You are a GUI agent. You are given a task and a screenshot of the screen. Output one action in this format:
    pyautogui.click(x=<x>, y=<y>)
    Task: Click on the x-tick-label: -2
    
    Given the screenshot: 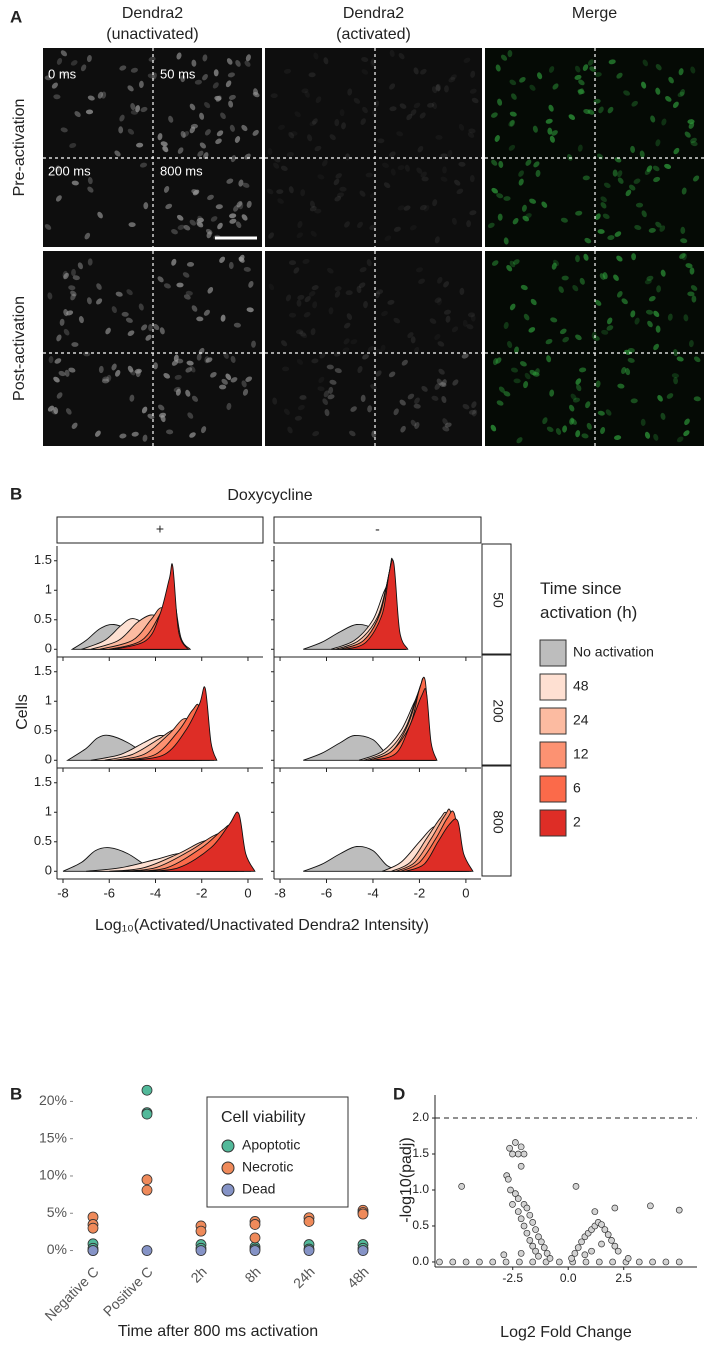 What is the action you would take?
    pyautogui.click(x=420, y=892)
    